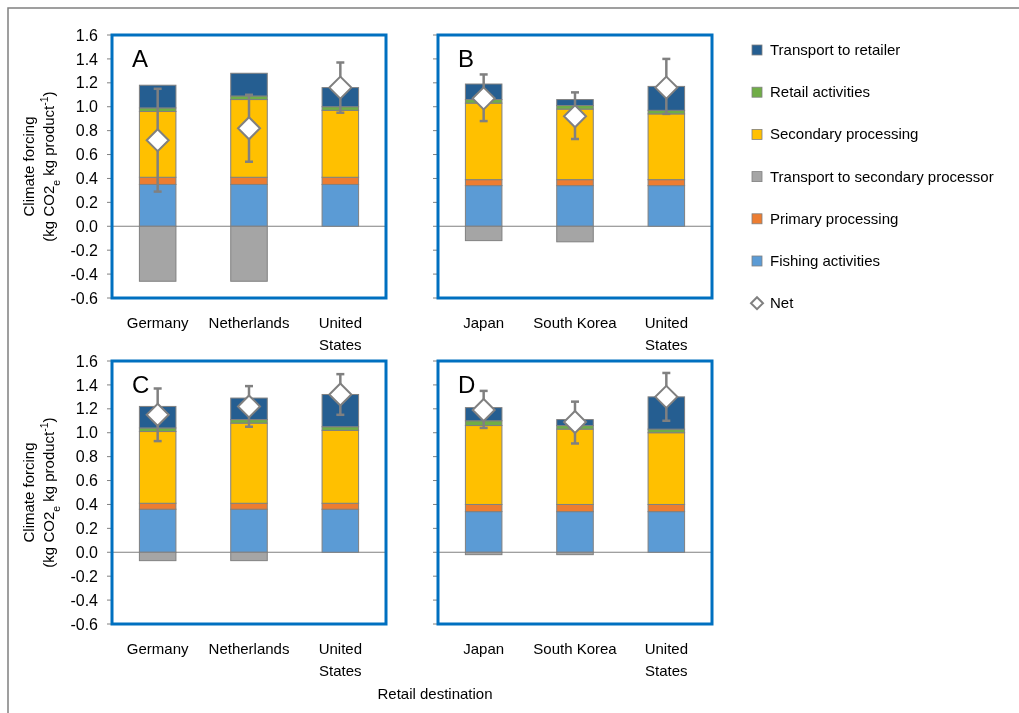  What do you see at coordinates (141, 384) in the screenshot?
I see `chart-title: C` at bounding box center [141, 384].